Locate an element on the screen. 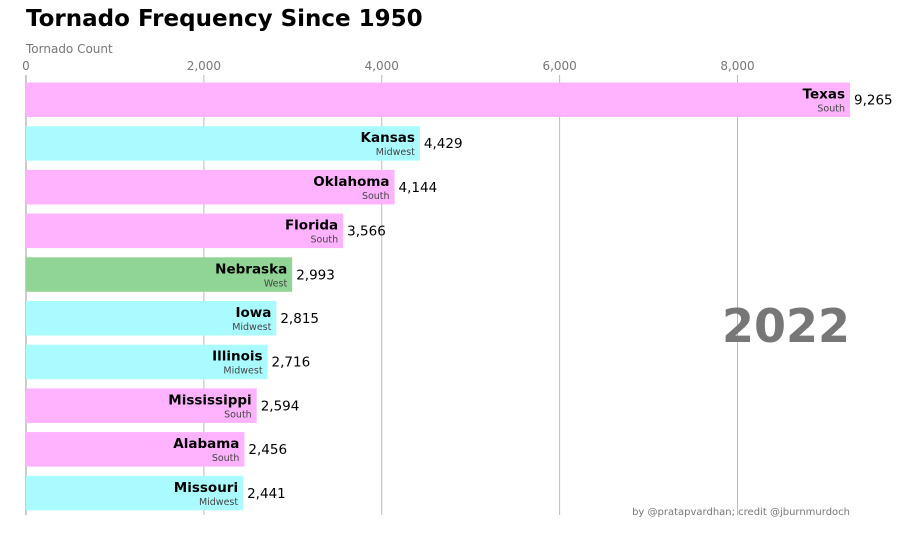 Image resolution: width=907 pixels, height=533 pixels. bar-value-label: 9,265 is located at coordinates (873, 101).